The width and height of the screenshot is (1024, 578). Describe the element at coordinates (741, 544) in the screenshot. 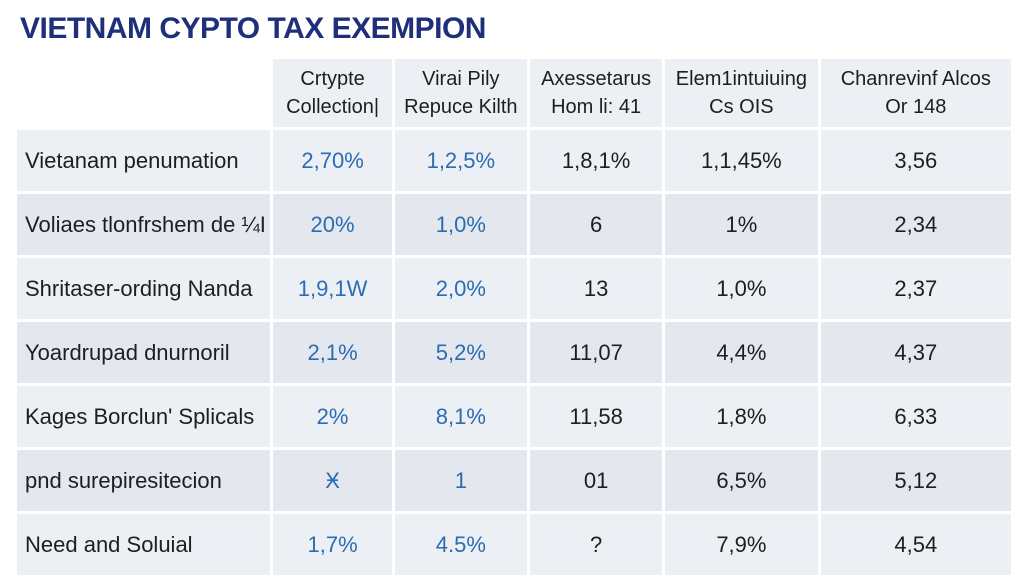

I see `table-cell: 7,9%` at that location.